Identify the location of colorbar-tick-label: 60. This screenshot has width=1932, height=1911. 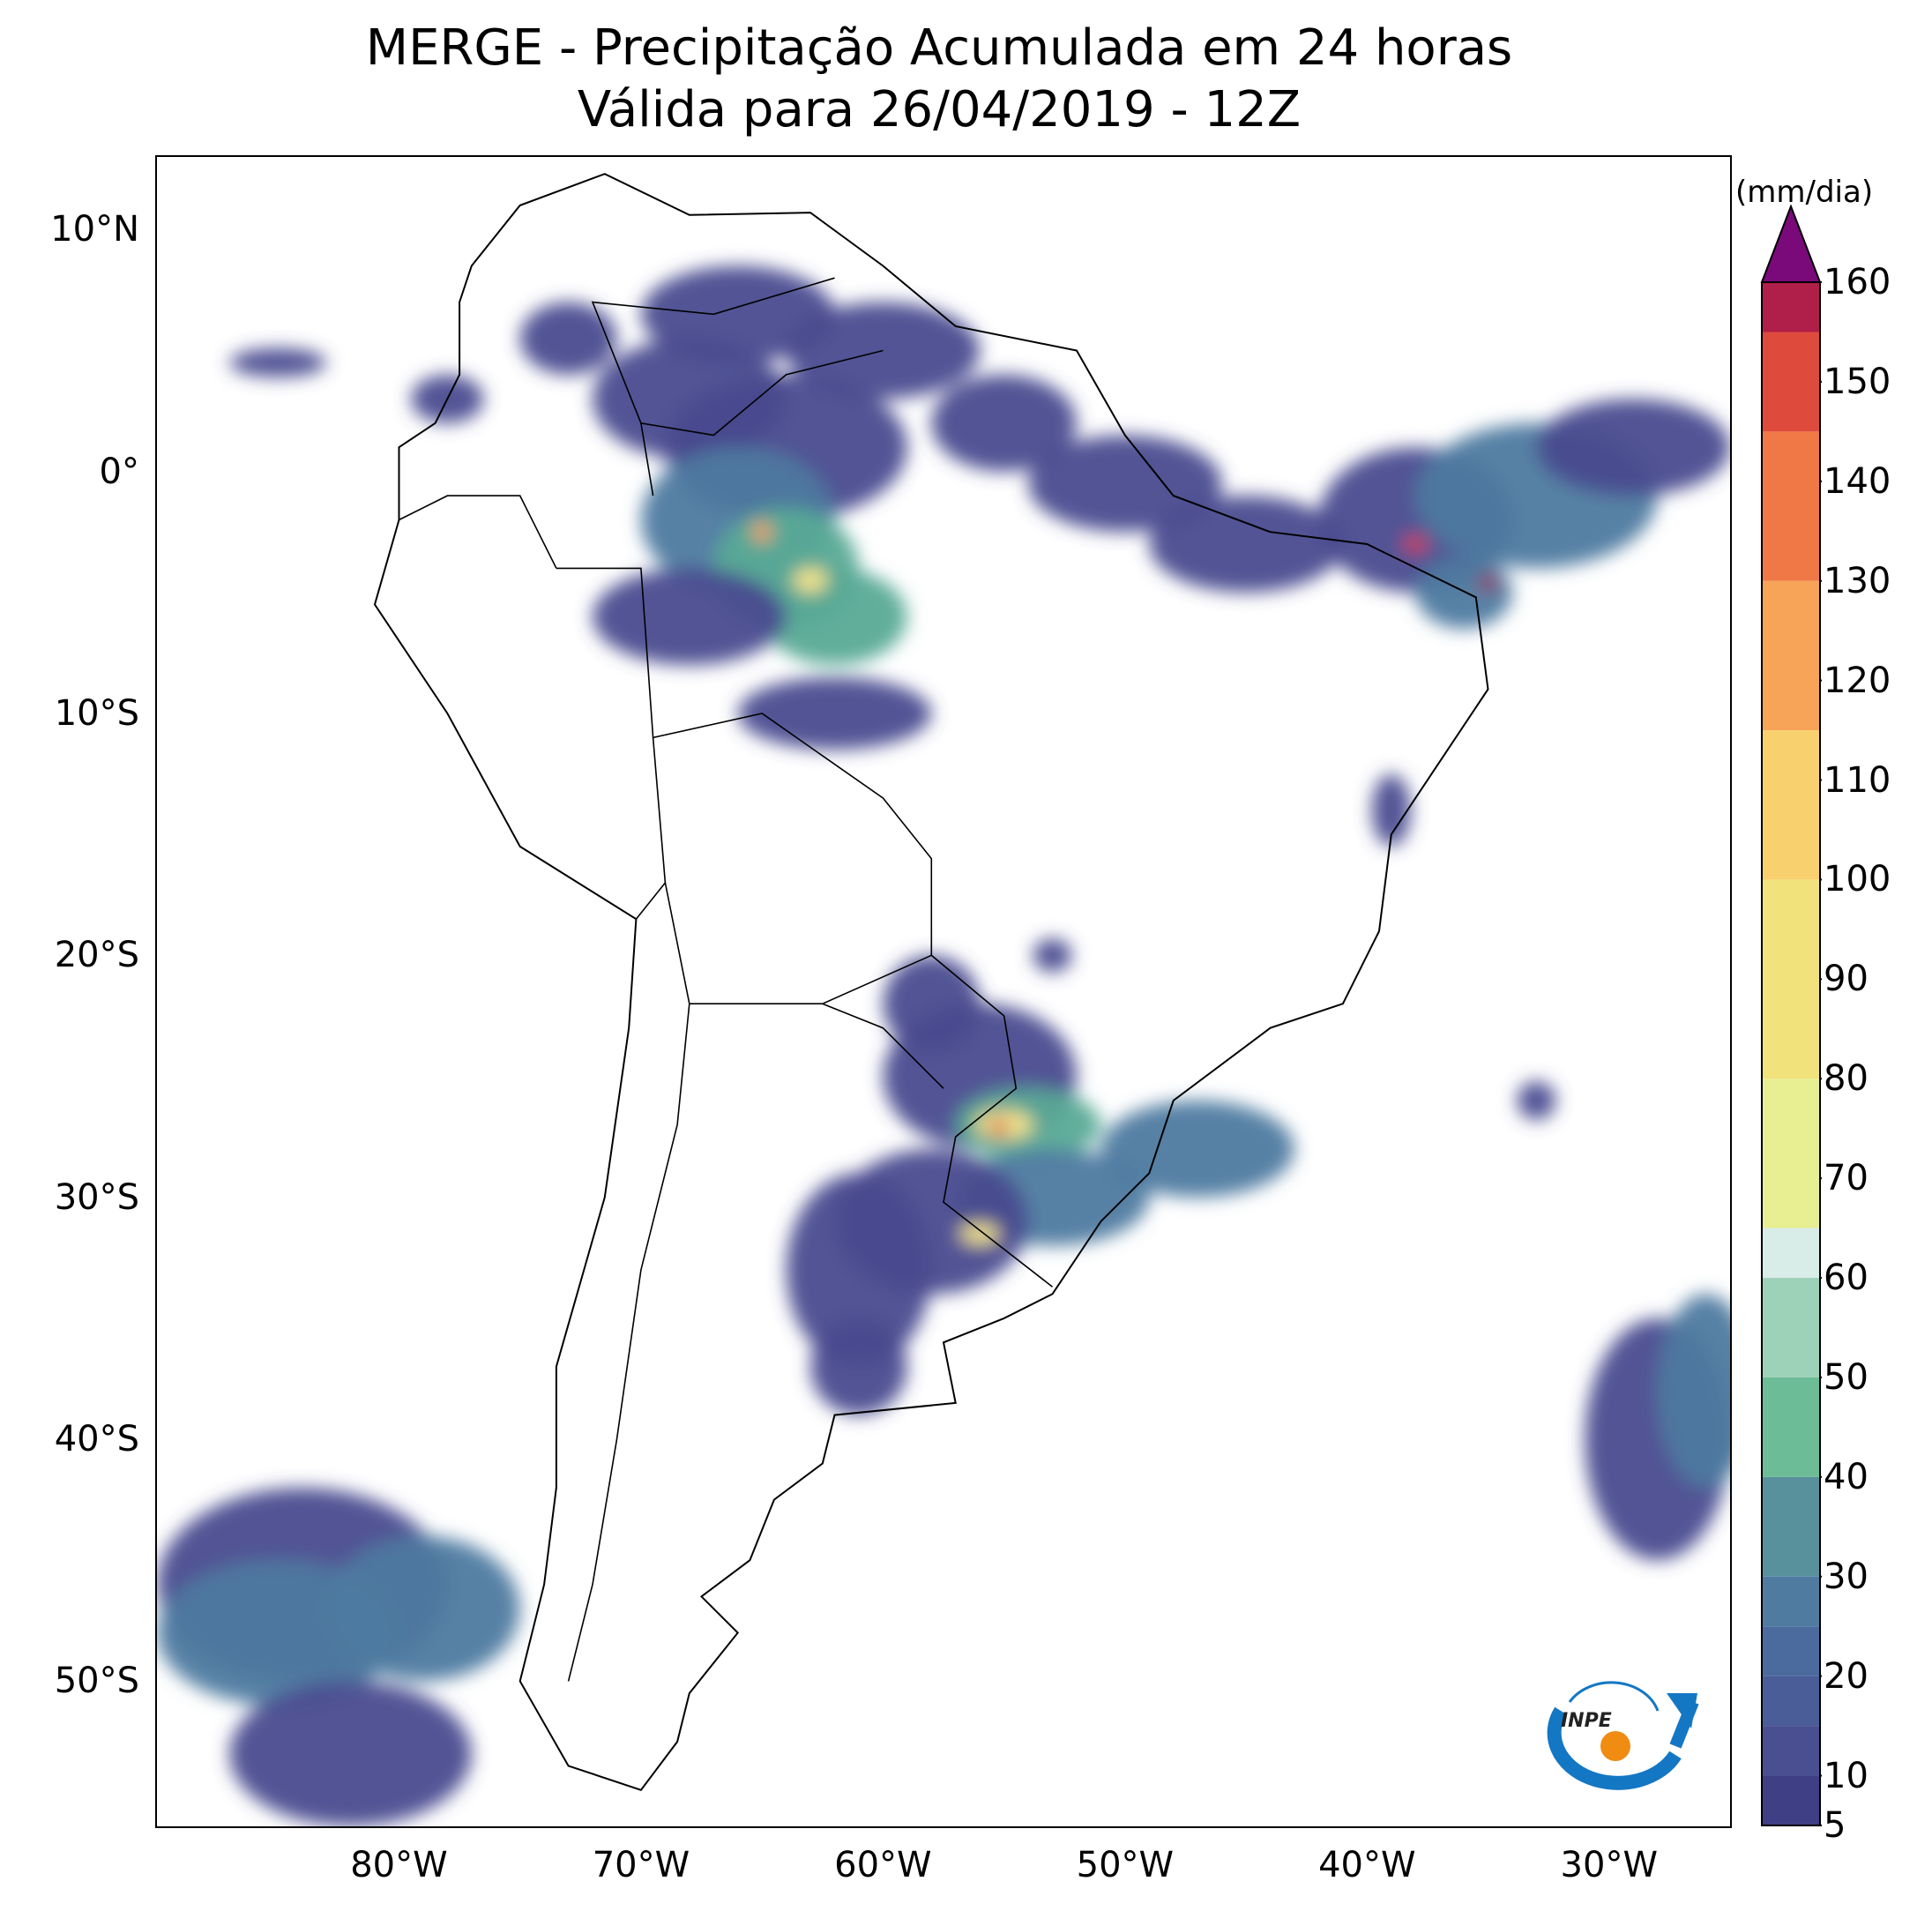
(1846, 1278).